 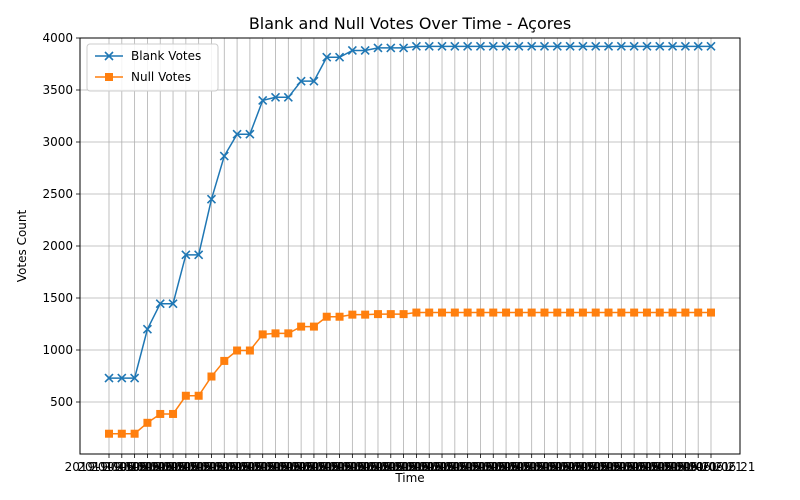 I want to click on x-axis-label: Time, so click(x=409, y=478).